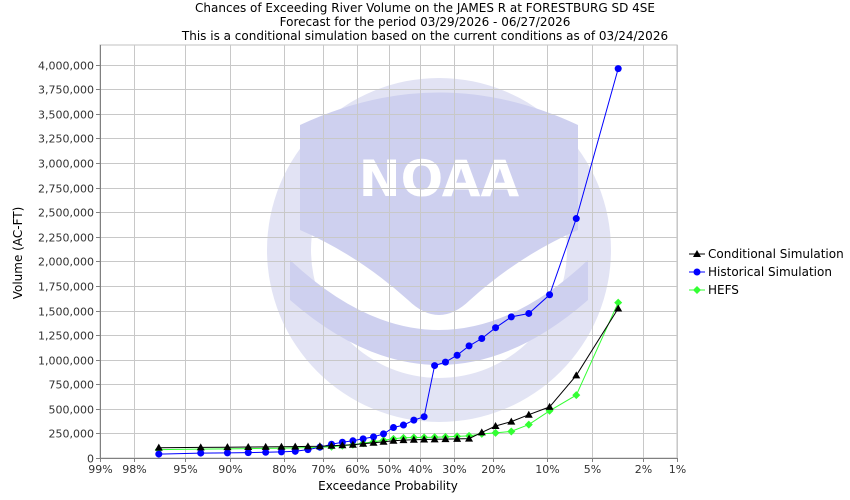  What do you see at coordinates (66, 115) in the screenshot?
I see `y-tick-label: 3,500,000` at bounding box center [66, 115].